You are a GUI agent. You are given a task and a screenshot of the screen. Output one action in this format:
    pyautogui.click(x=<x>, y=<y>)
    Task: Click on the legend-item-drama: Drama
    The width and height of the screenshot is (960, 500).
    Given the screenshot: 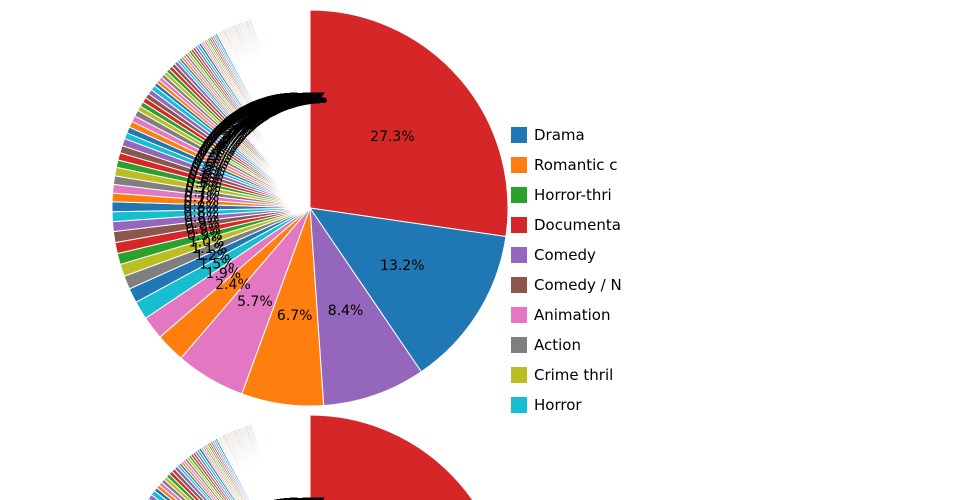 What is the action you would take?
    pyautogui.click(x=566, y=135)
    